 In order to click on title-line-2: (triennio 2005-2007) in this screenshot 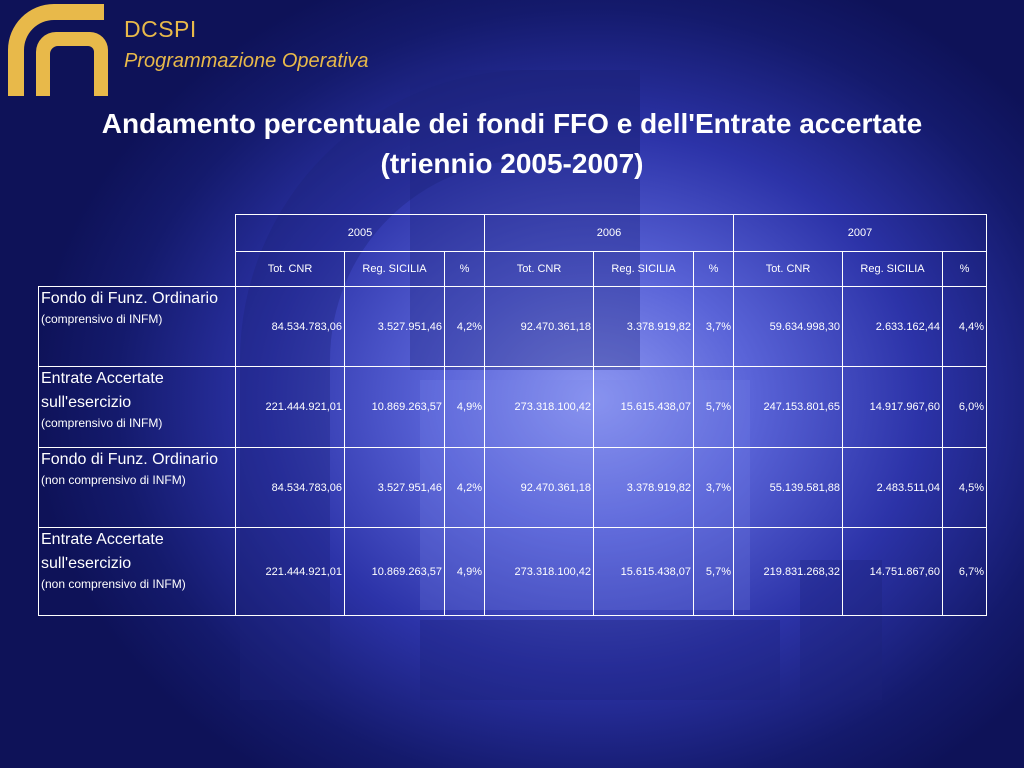, I will do `click(512, 163)`.